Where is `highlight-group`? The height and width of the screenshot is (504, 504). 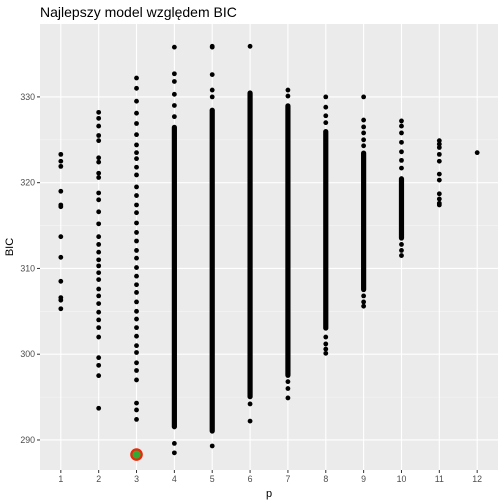
highlight-group is located at coordinates (136, 454).